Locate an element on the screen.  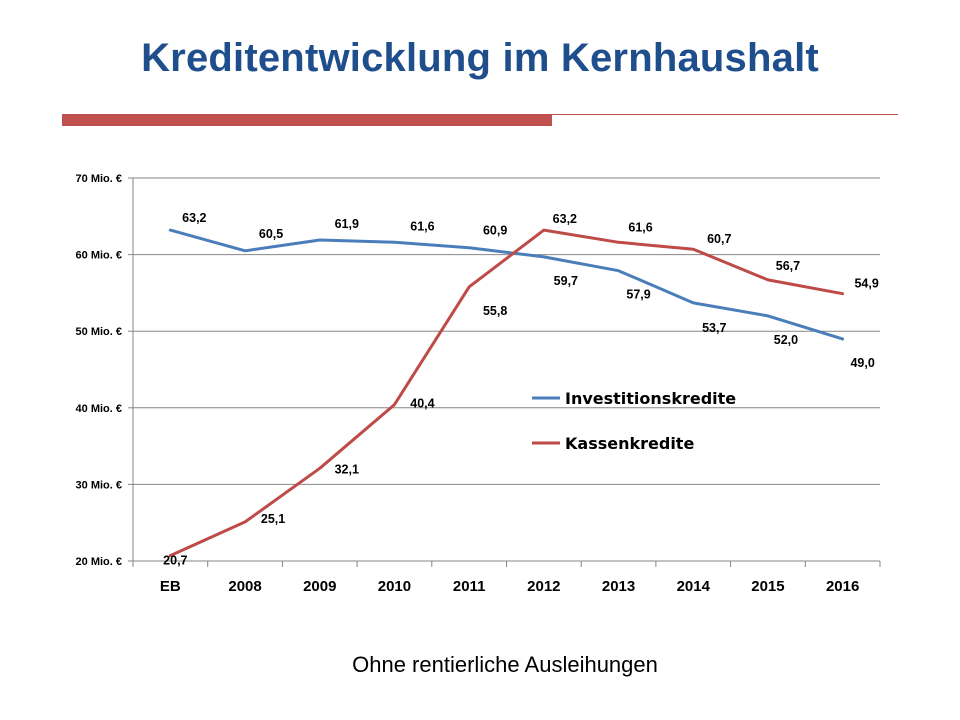
x-tick-label: 2012 is located at coordinates (543, 586).